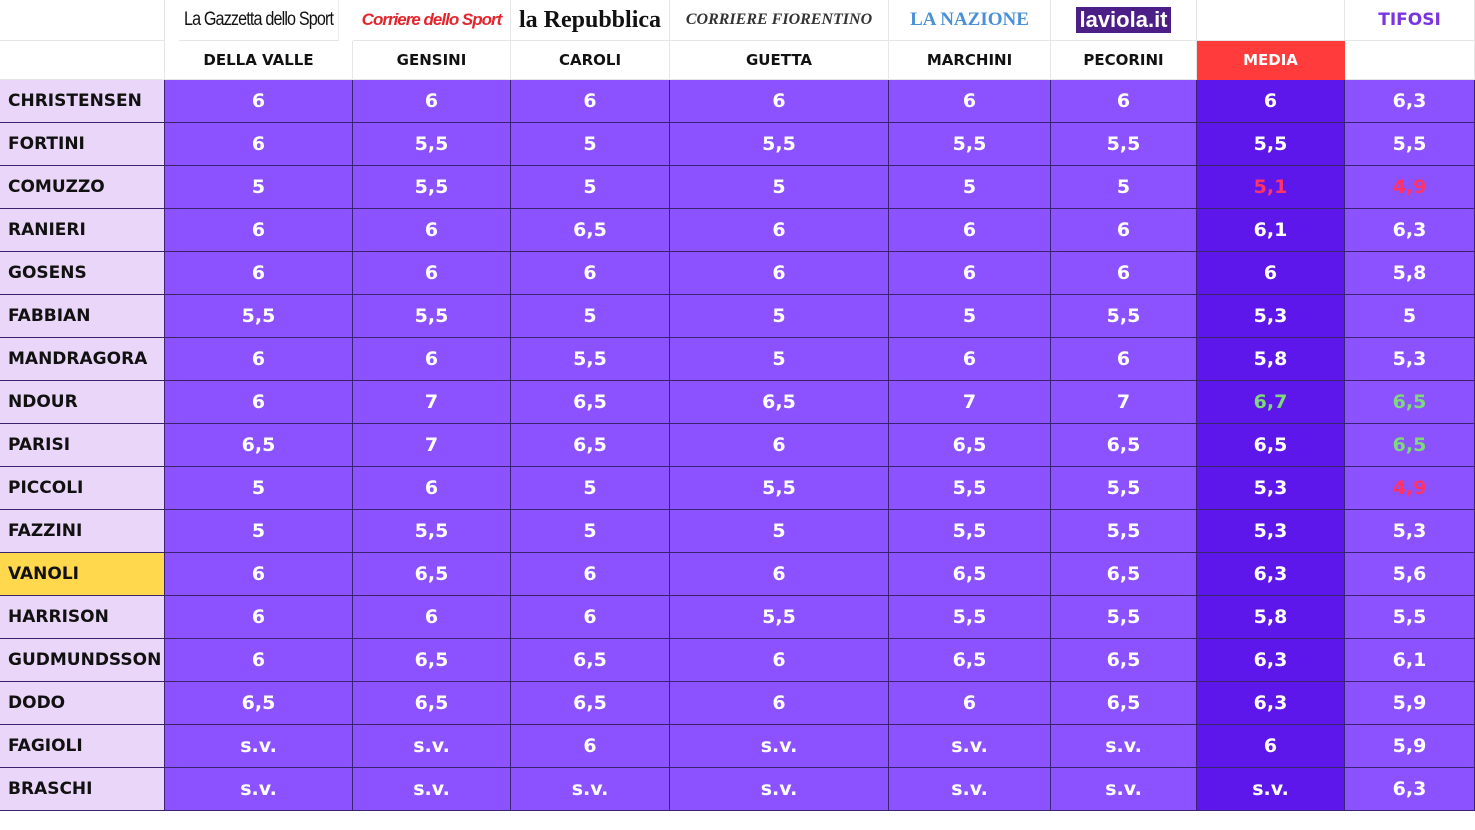 The image size is (1475, 830). What do you see at coordinates (1270, 144) in the screenshot?
I see `media-value-text: 5,5` at bounding box center [1270, 144].